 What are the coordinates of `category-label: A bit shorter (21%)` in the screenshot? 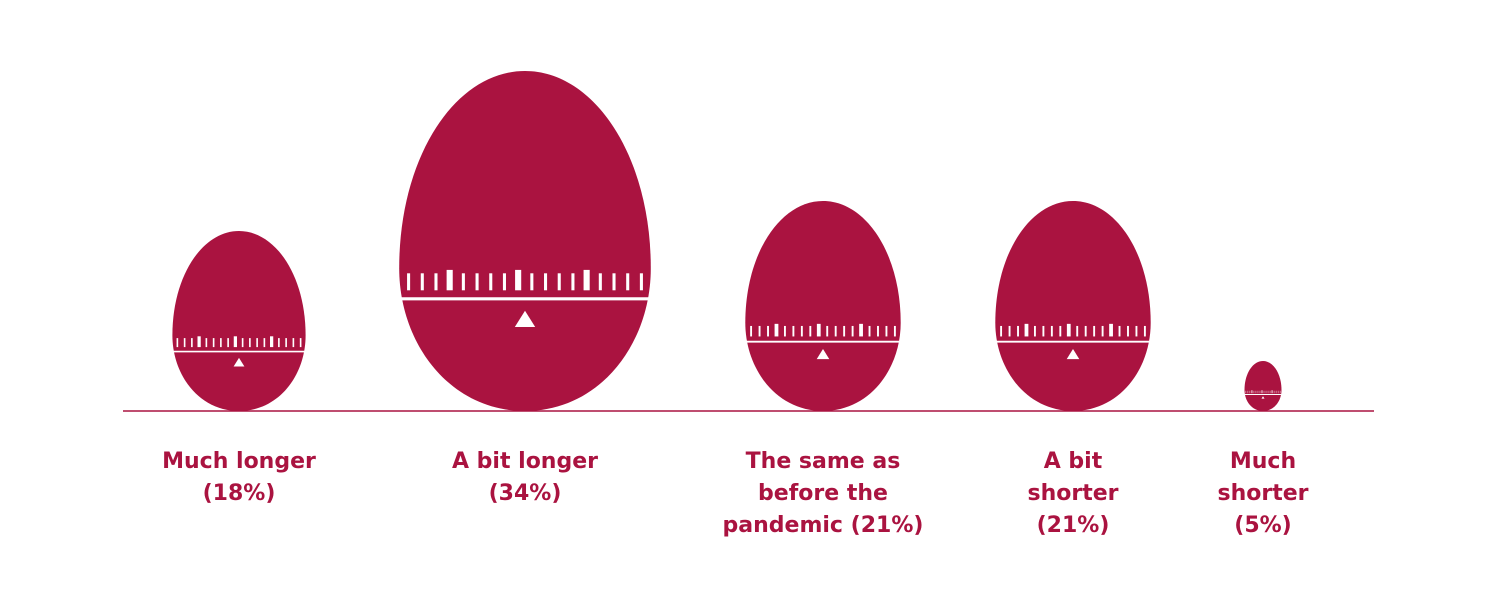 It's located at (1073, 494).